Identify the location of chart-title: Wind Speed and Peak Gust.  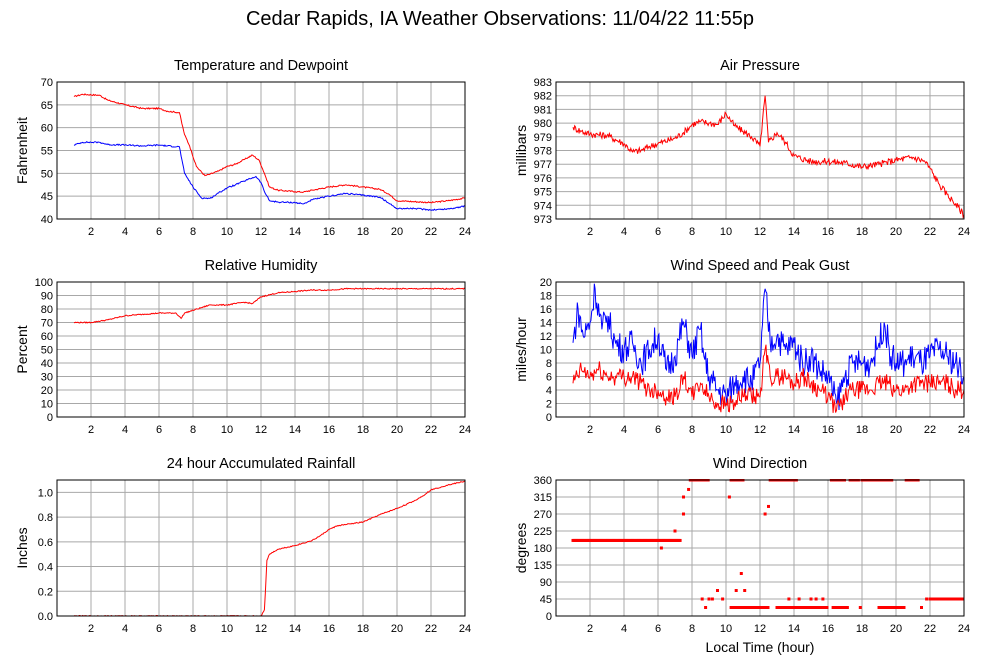
(760, 266).